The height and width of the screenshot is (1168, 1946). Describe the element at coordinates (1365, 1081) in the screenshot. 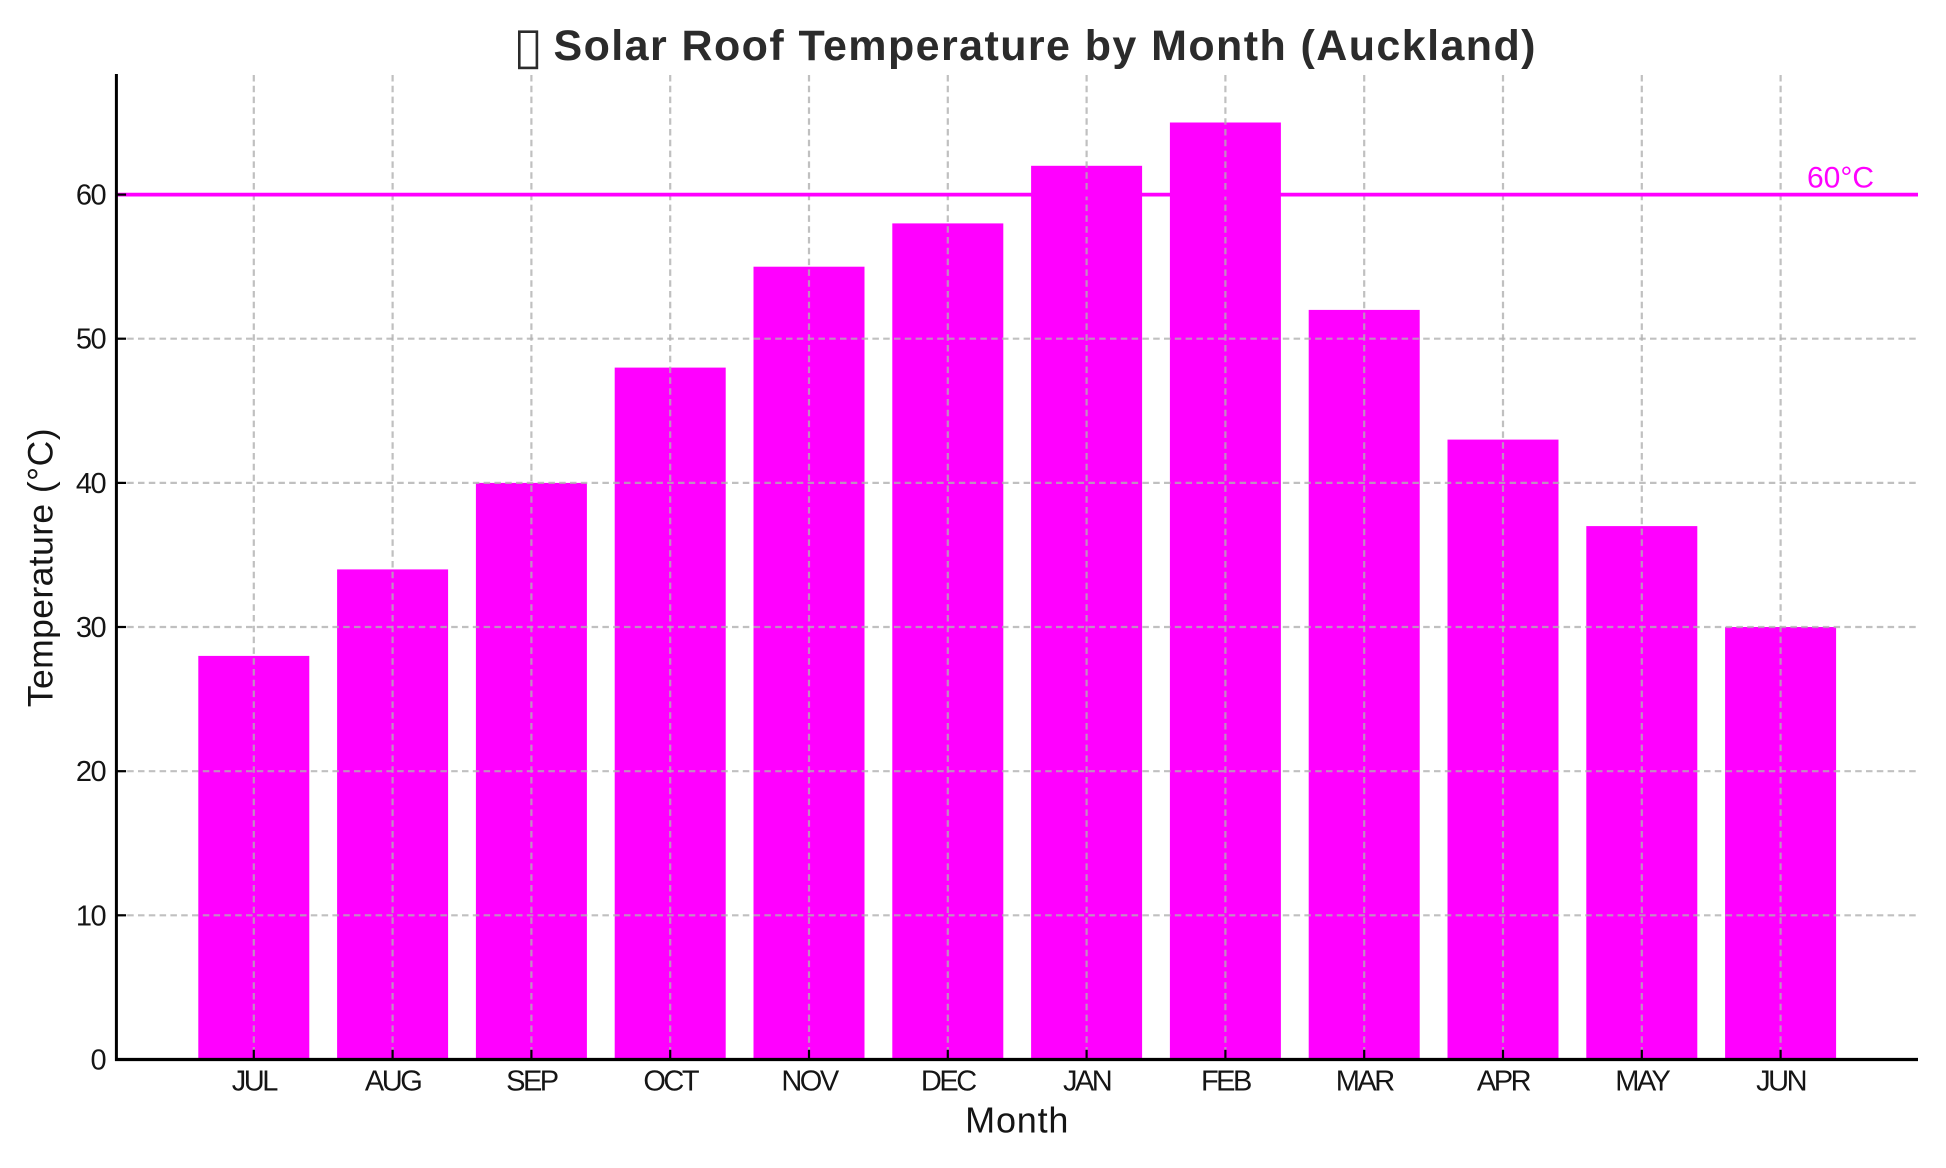

I see `svg-text: MAR` at that location.